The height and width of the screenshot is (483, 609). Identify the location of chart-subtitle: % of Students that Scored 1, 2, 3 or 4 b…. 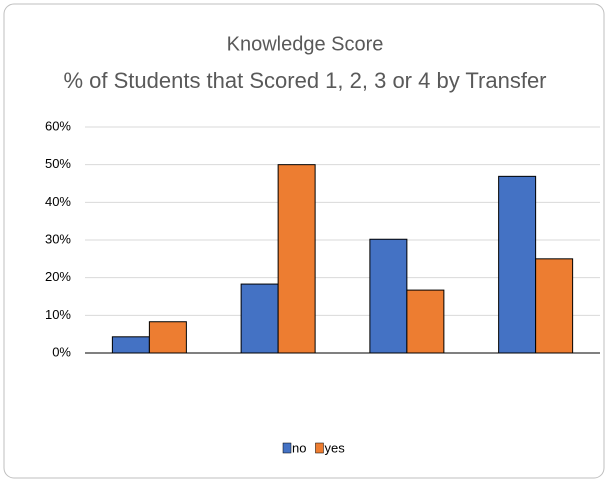
(304, 80).